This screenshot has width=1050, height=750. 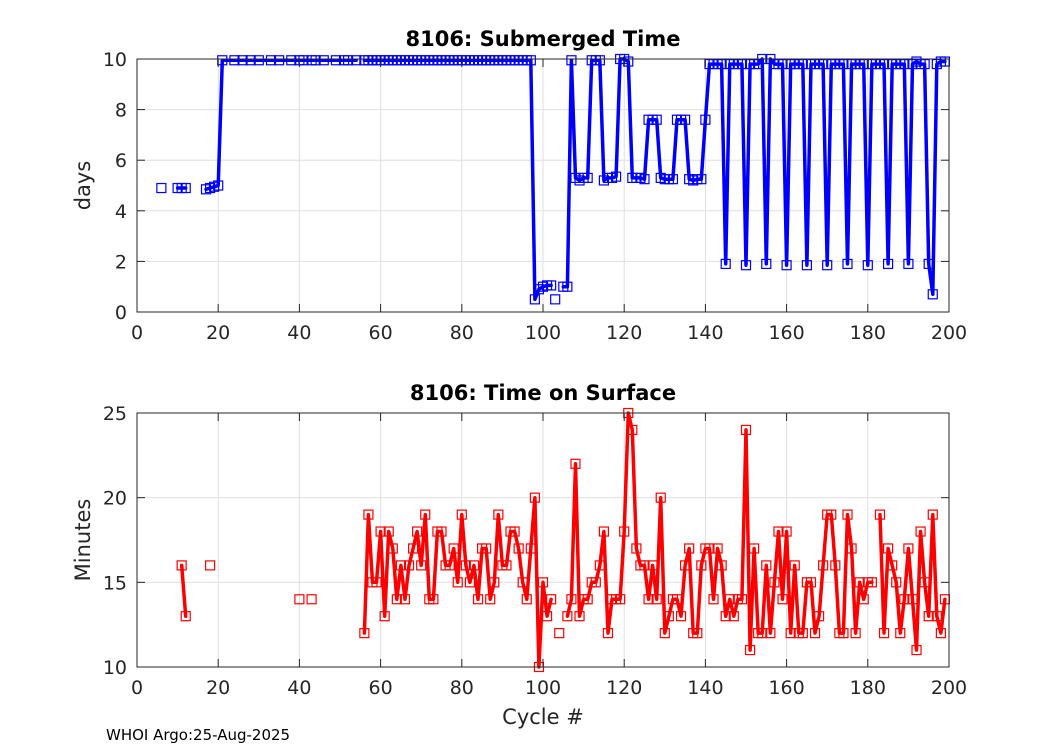 What do you see at coordinates (115, 583) in the screenshot?
I see `y-tick-label: 15` at bounding box center [115, 583].